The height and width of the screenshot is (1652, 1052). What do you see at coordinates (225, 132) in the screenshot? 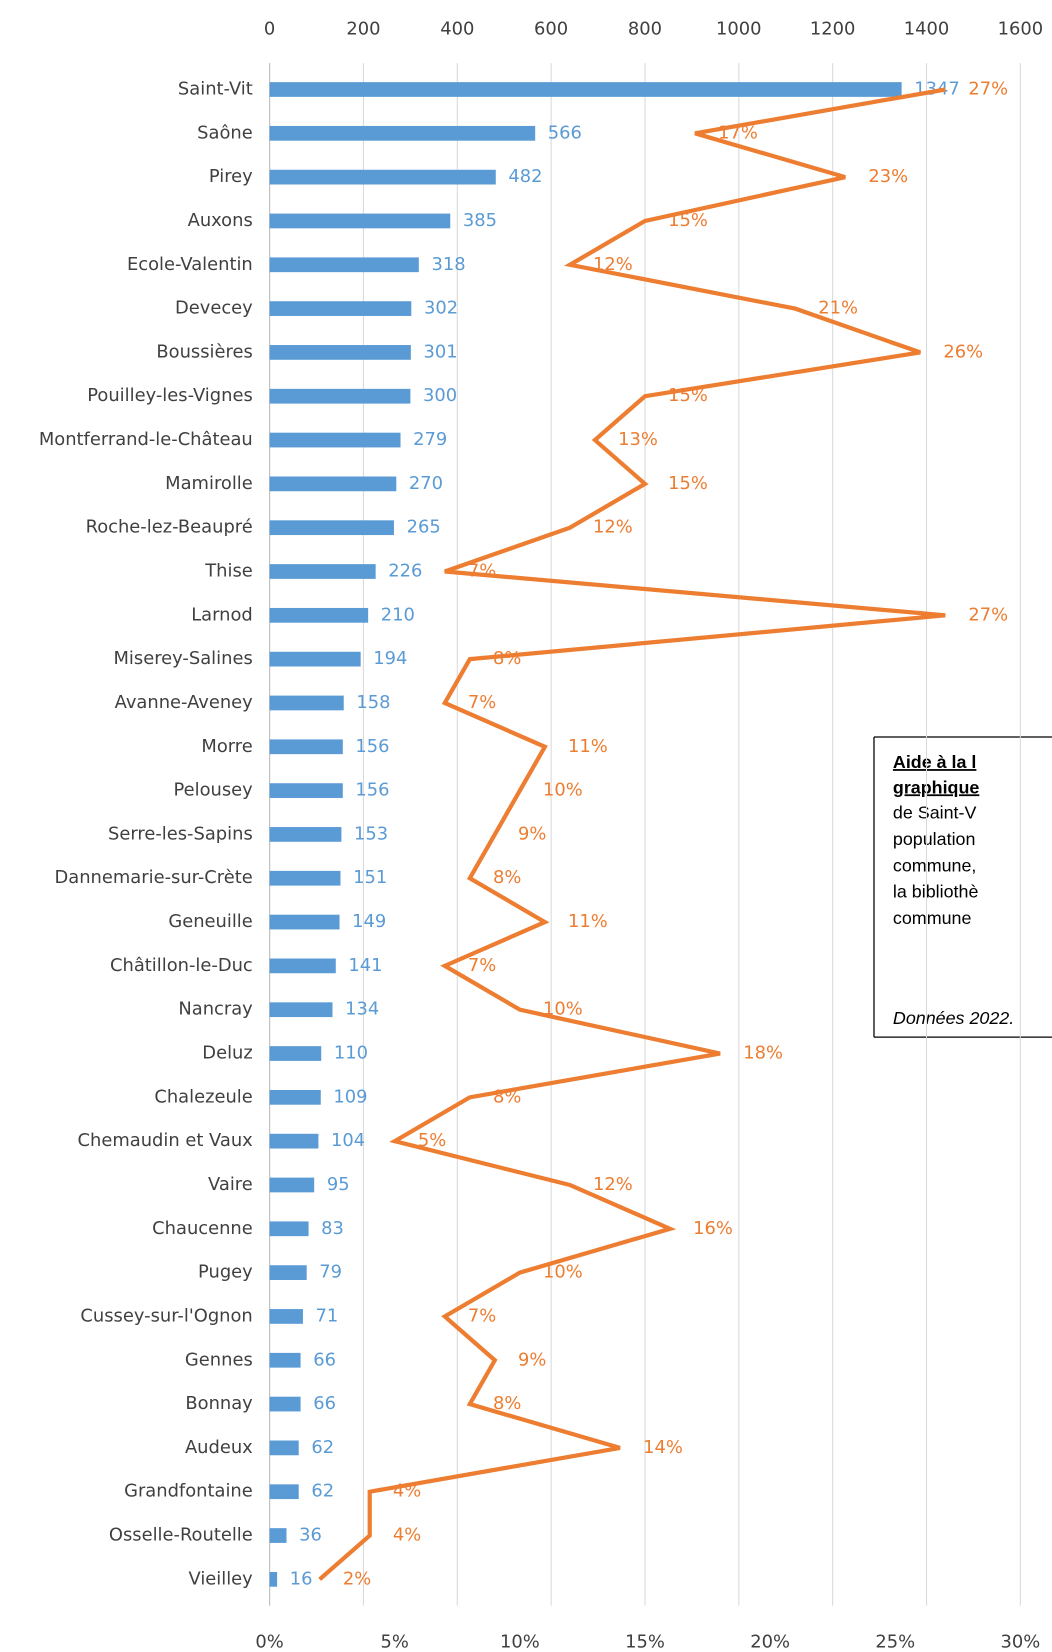
I see `y-tick-label: Saône` at bounding box center [225, 132].